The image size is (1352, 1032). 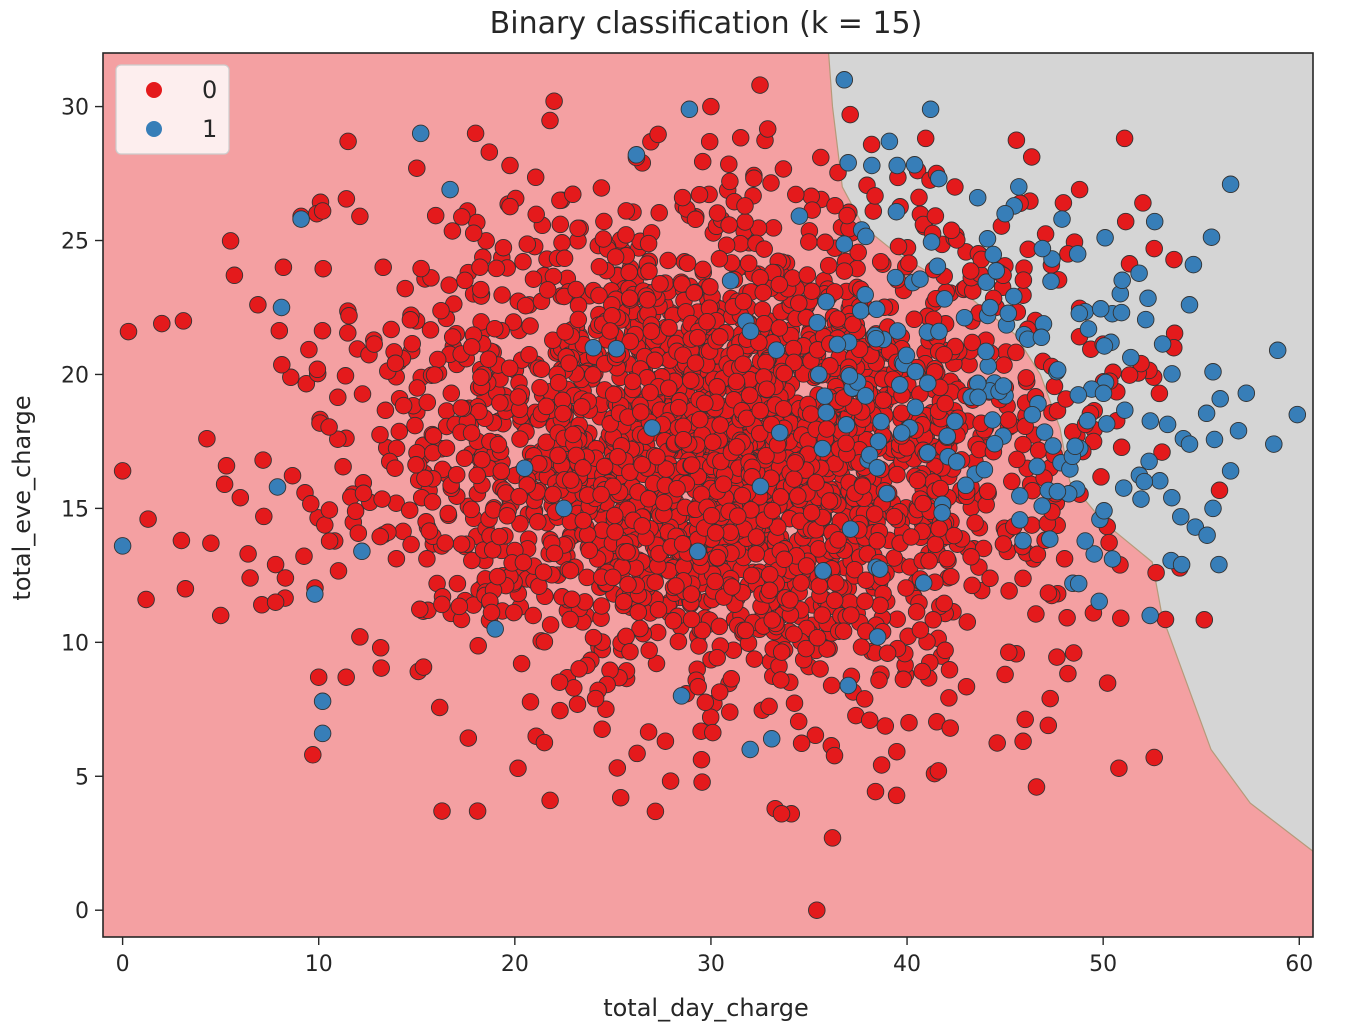 I want to click on x-tick-label: 10, so click(x=319, y=964).